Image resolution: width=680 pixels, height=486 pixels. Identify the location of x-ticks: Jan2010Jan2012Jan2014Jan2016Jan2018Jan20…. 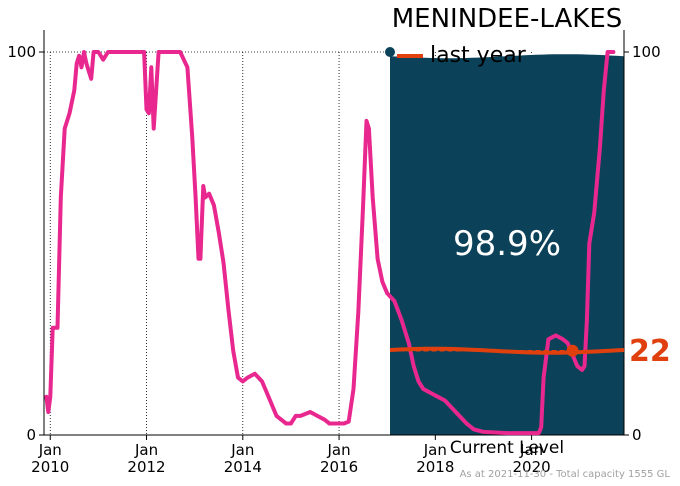
(291, 455).